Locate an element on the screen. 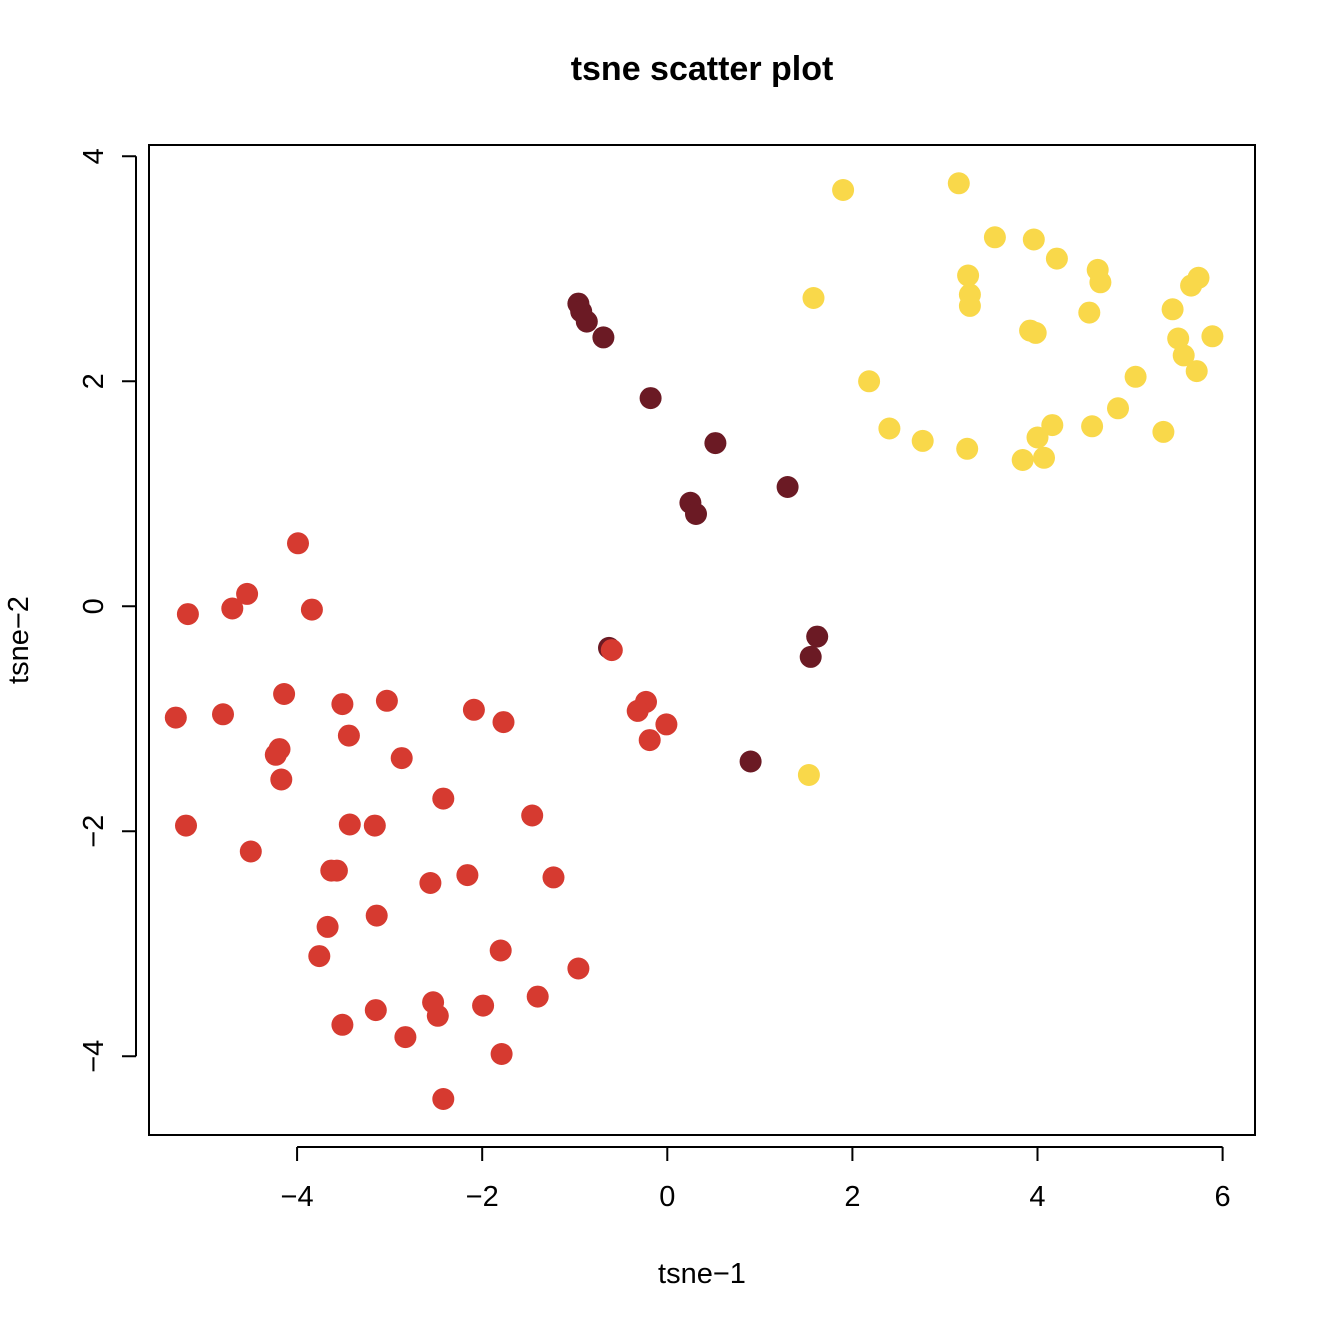 This screenshot has height=1318, width=1328. x-tick-label: 4 is located at coordinates (1037, 1197).